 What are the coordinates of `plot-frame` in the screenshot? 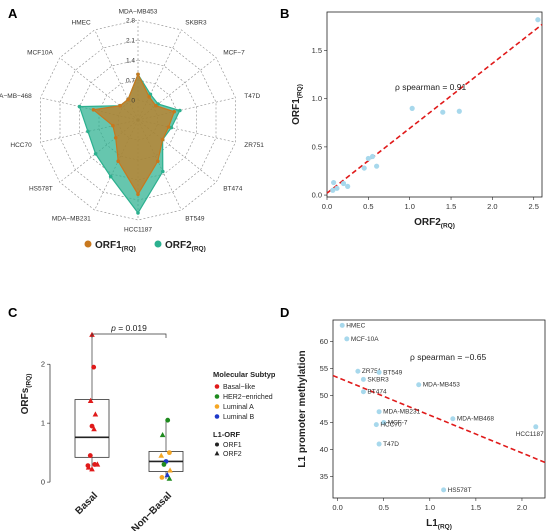 It's located at (439, 409).